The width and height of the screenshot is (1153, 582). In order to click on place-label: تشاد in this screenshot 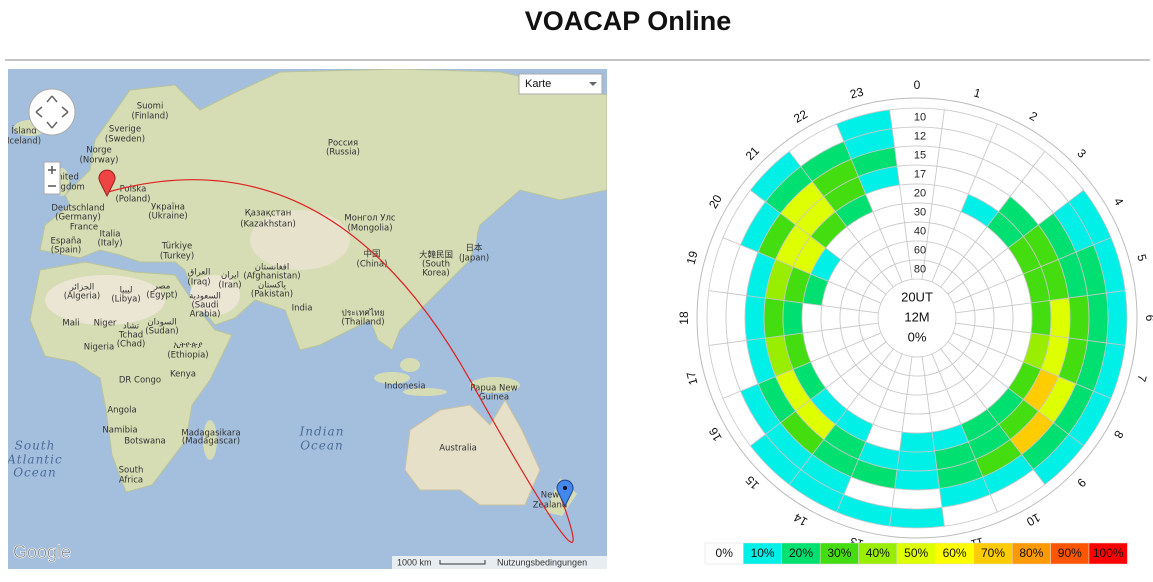, I will do `click(131, 327)`.